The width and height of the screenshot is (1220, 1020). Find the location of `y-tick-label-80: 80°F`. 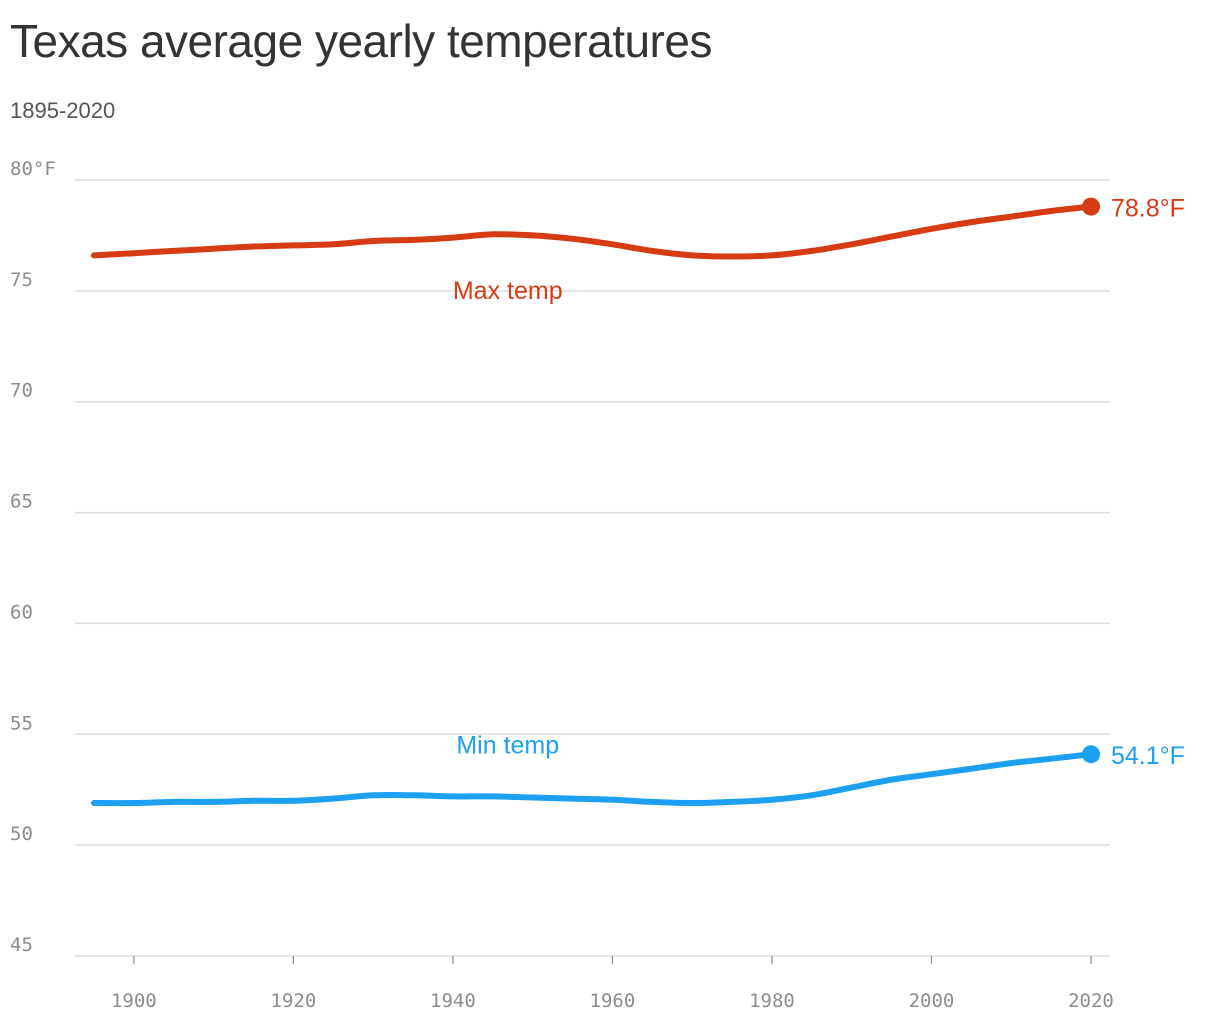

y-tick-label-80: 80°F is located at coordinates (33, 169).